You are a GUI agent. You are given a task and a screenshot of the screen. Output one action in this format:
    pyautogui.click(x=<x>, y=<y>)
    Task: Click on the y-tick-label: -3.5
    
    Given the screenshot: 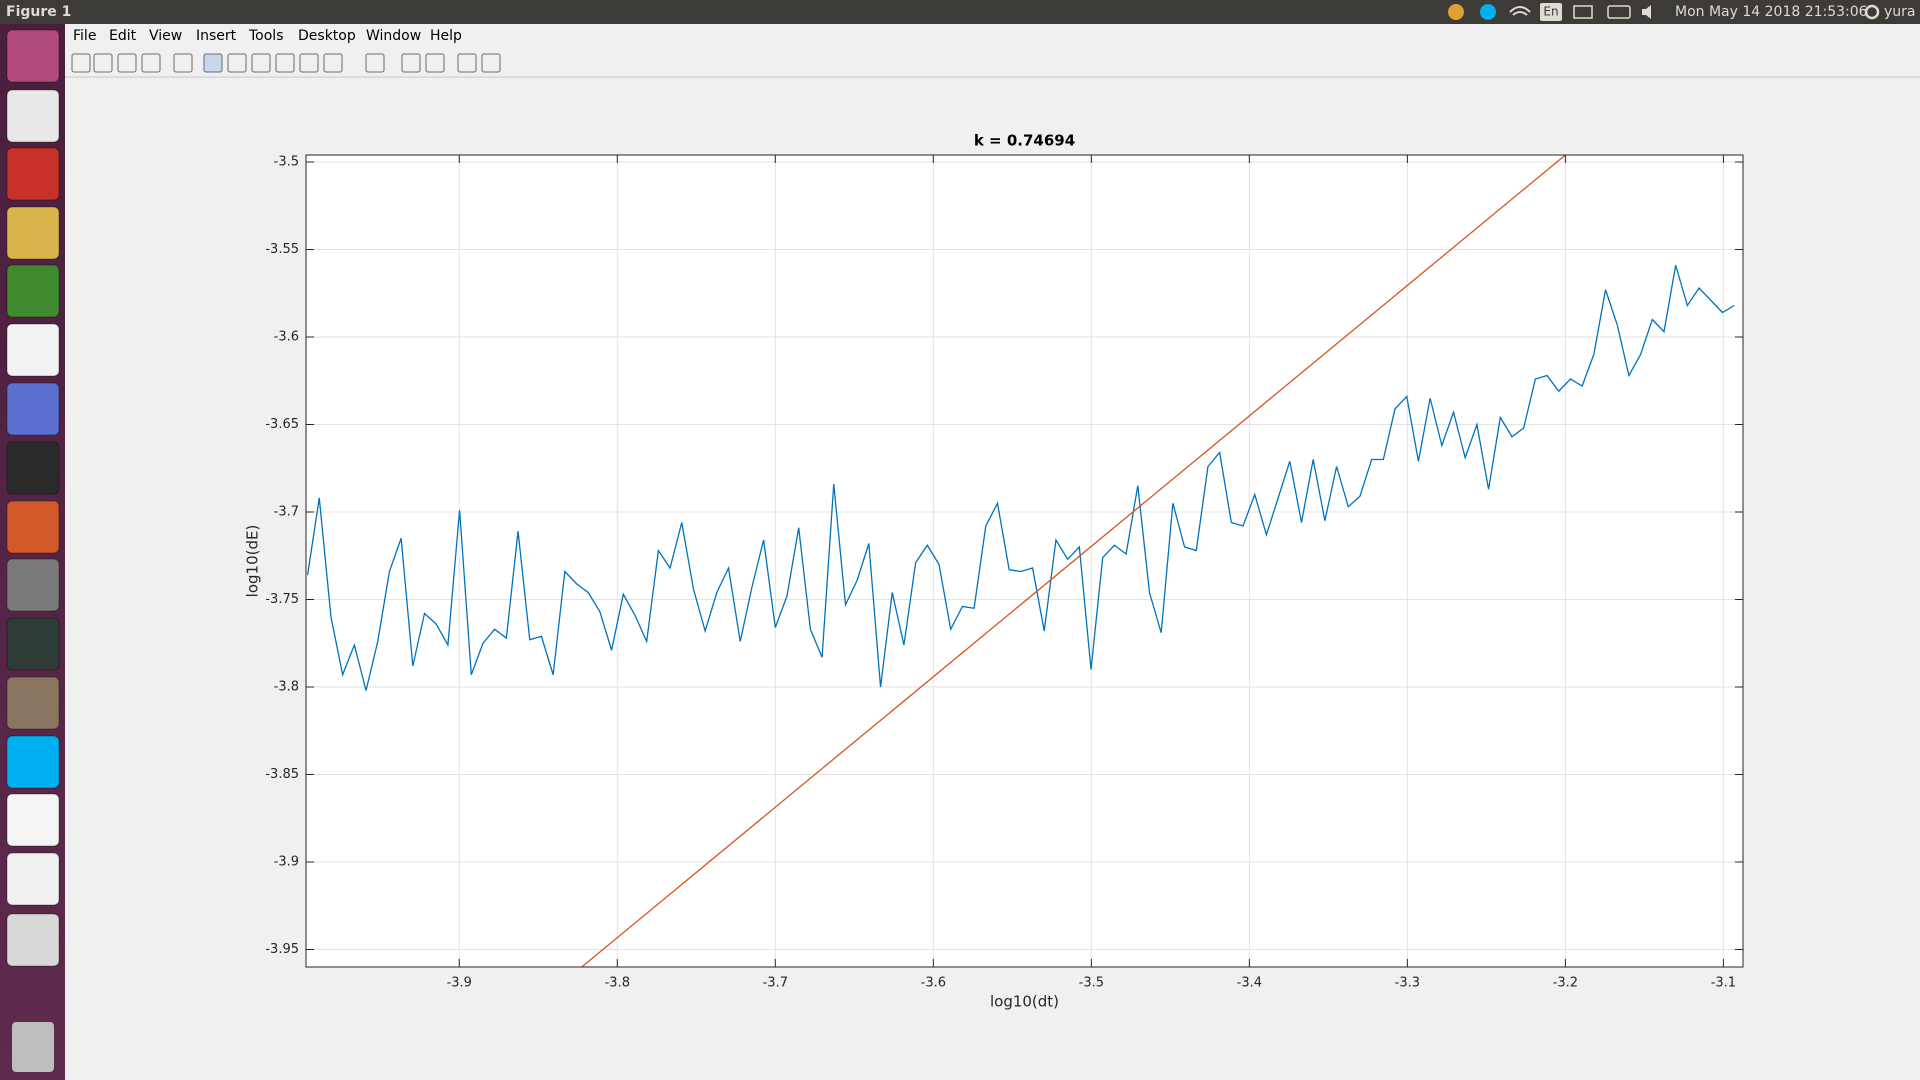 What is the action you would take?
    pyautogui.click(x=286, y=162)
    